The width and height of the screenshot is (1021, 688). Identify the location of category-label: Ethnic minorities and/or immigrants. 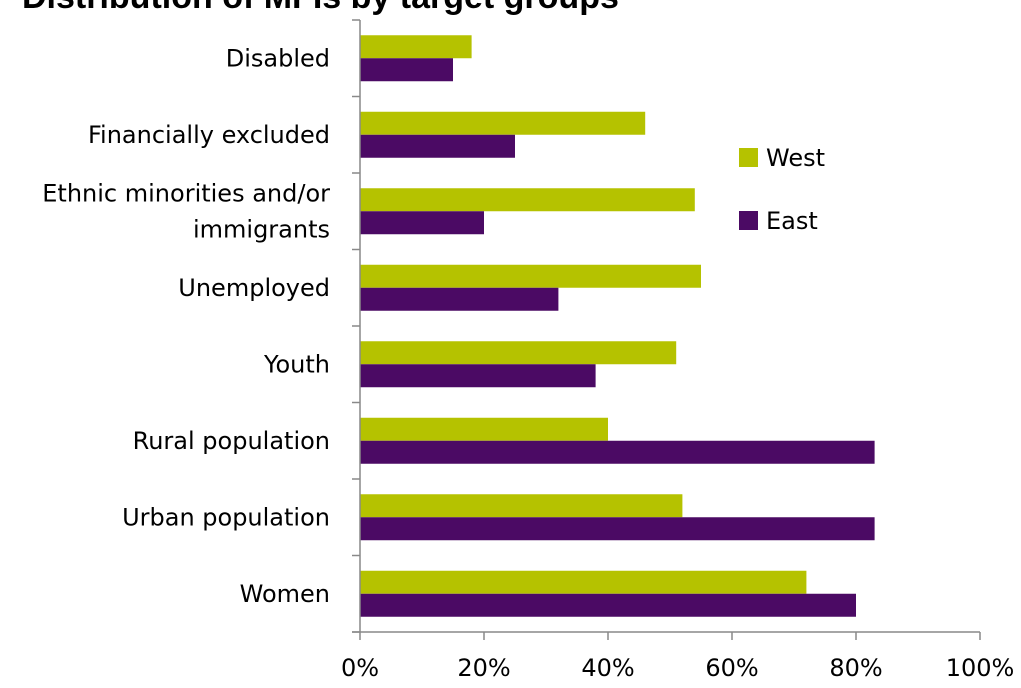
(186, 211).